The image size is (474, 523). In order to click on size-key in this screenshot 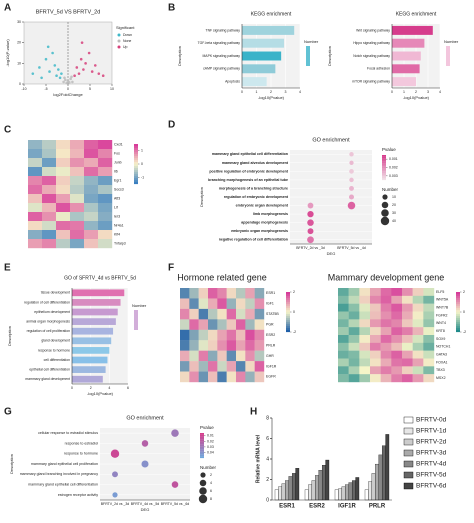, I will do `click(203, 491)`.